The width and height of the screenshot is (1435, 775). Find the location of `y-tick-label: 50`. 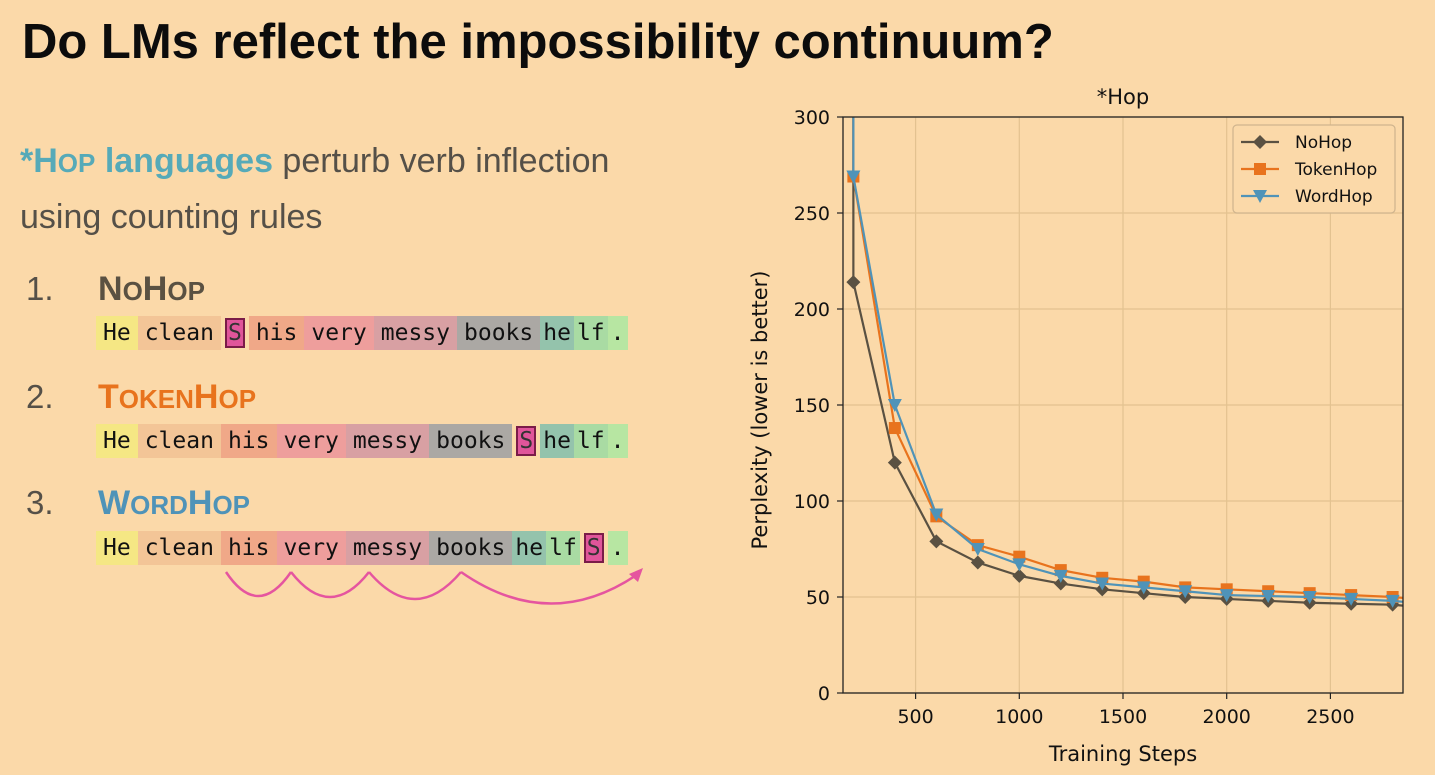

y-tick-label: 50 is located at coordinates (818, 598).